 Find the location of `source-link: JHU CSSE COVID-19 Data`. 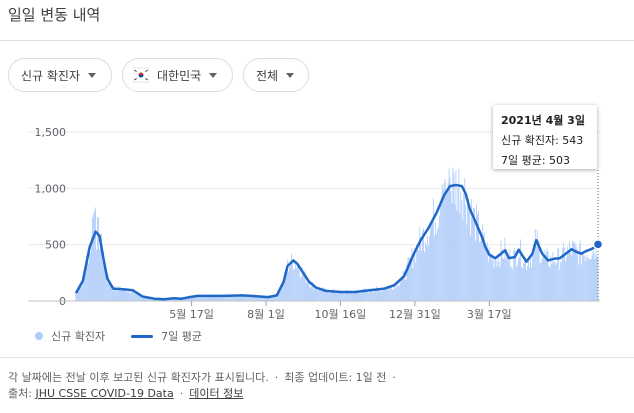

source-link: JHU CSSE COVID-19 Data is located at coordinates (104, 393).